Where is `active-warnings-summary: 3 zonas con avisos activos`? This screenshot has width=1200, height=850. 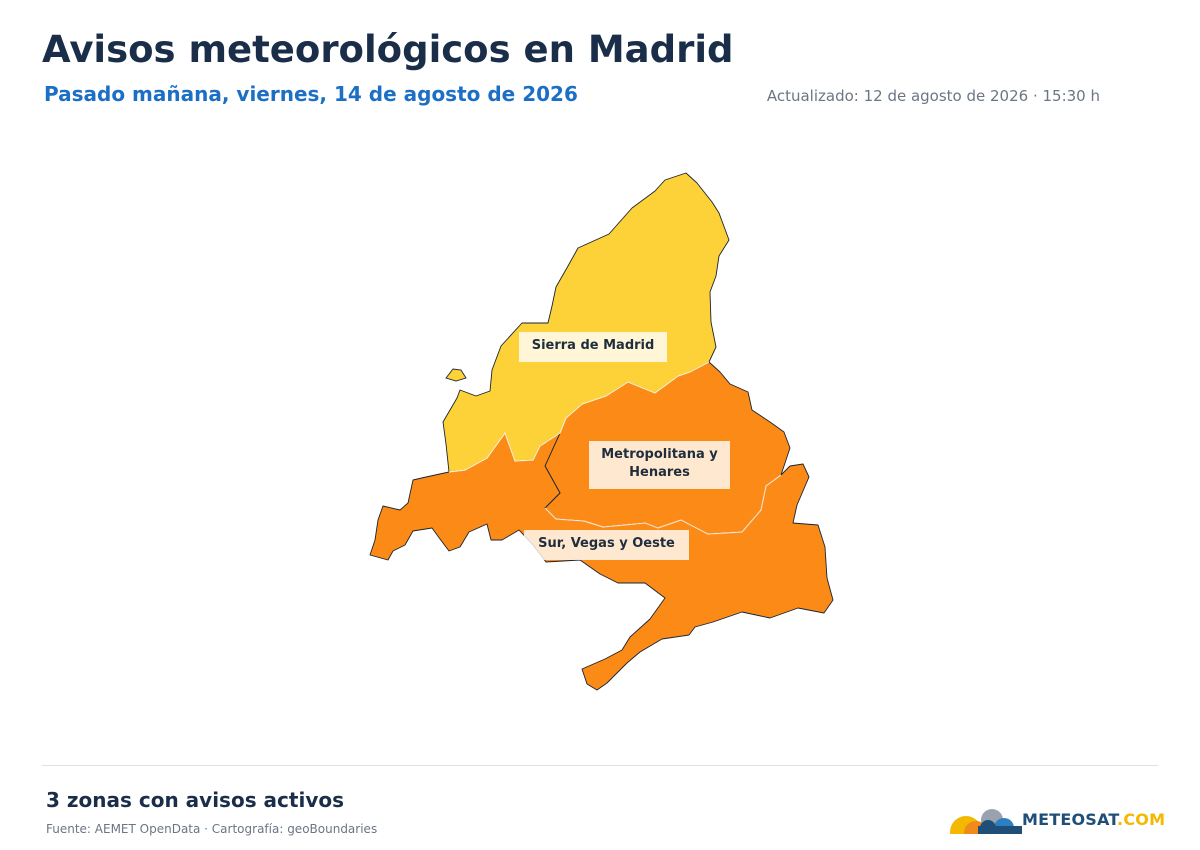 active-warnings-summary: 3 zonas con avisos activos is located at coordinates (195, 800).